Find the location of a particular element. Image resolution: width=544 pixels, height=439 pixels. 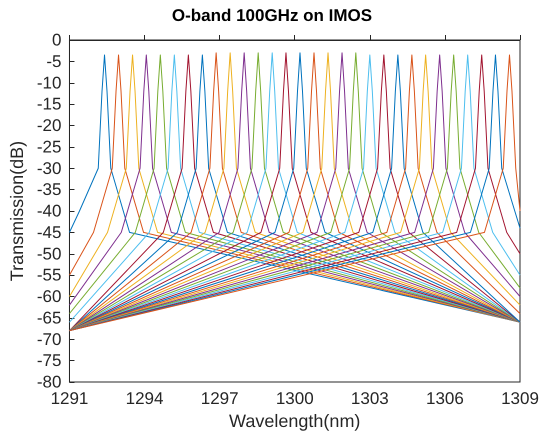

x-tick-label: 1294 is located at coordinates (145, 398).